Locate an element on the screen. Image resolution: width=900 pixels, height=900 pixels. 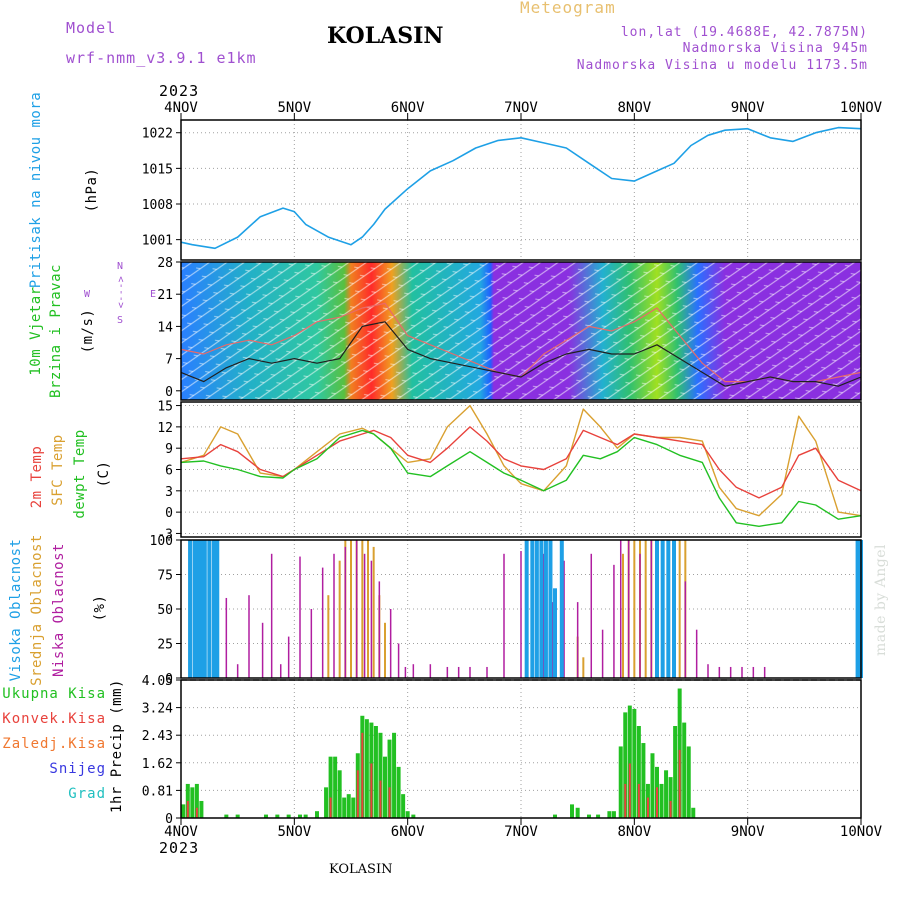
model-name: wrf-nmm_v3.9.1 e1km is located at coordinates (161, 58).